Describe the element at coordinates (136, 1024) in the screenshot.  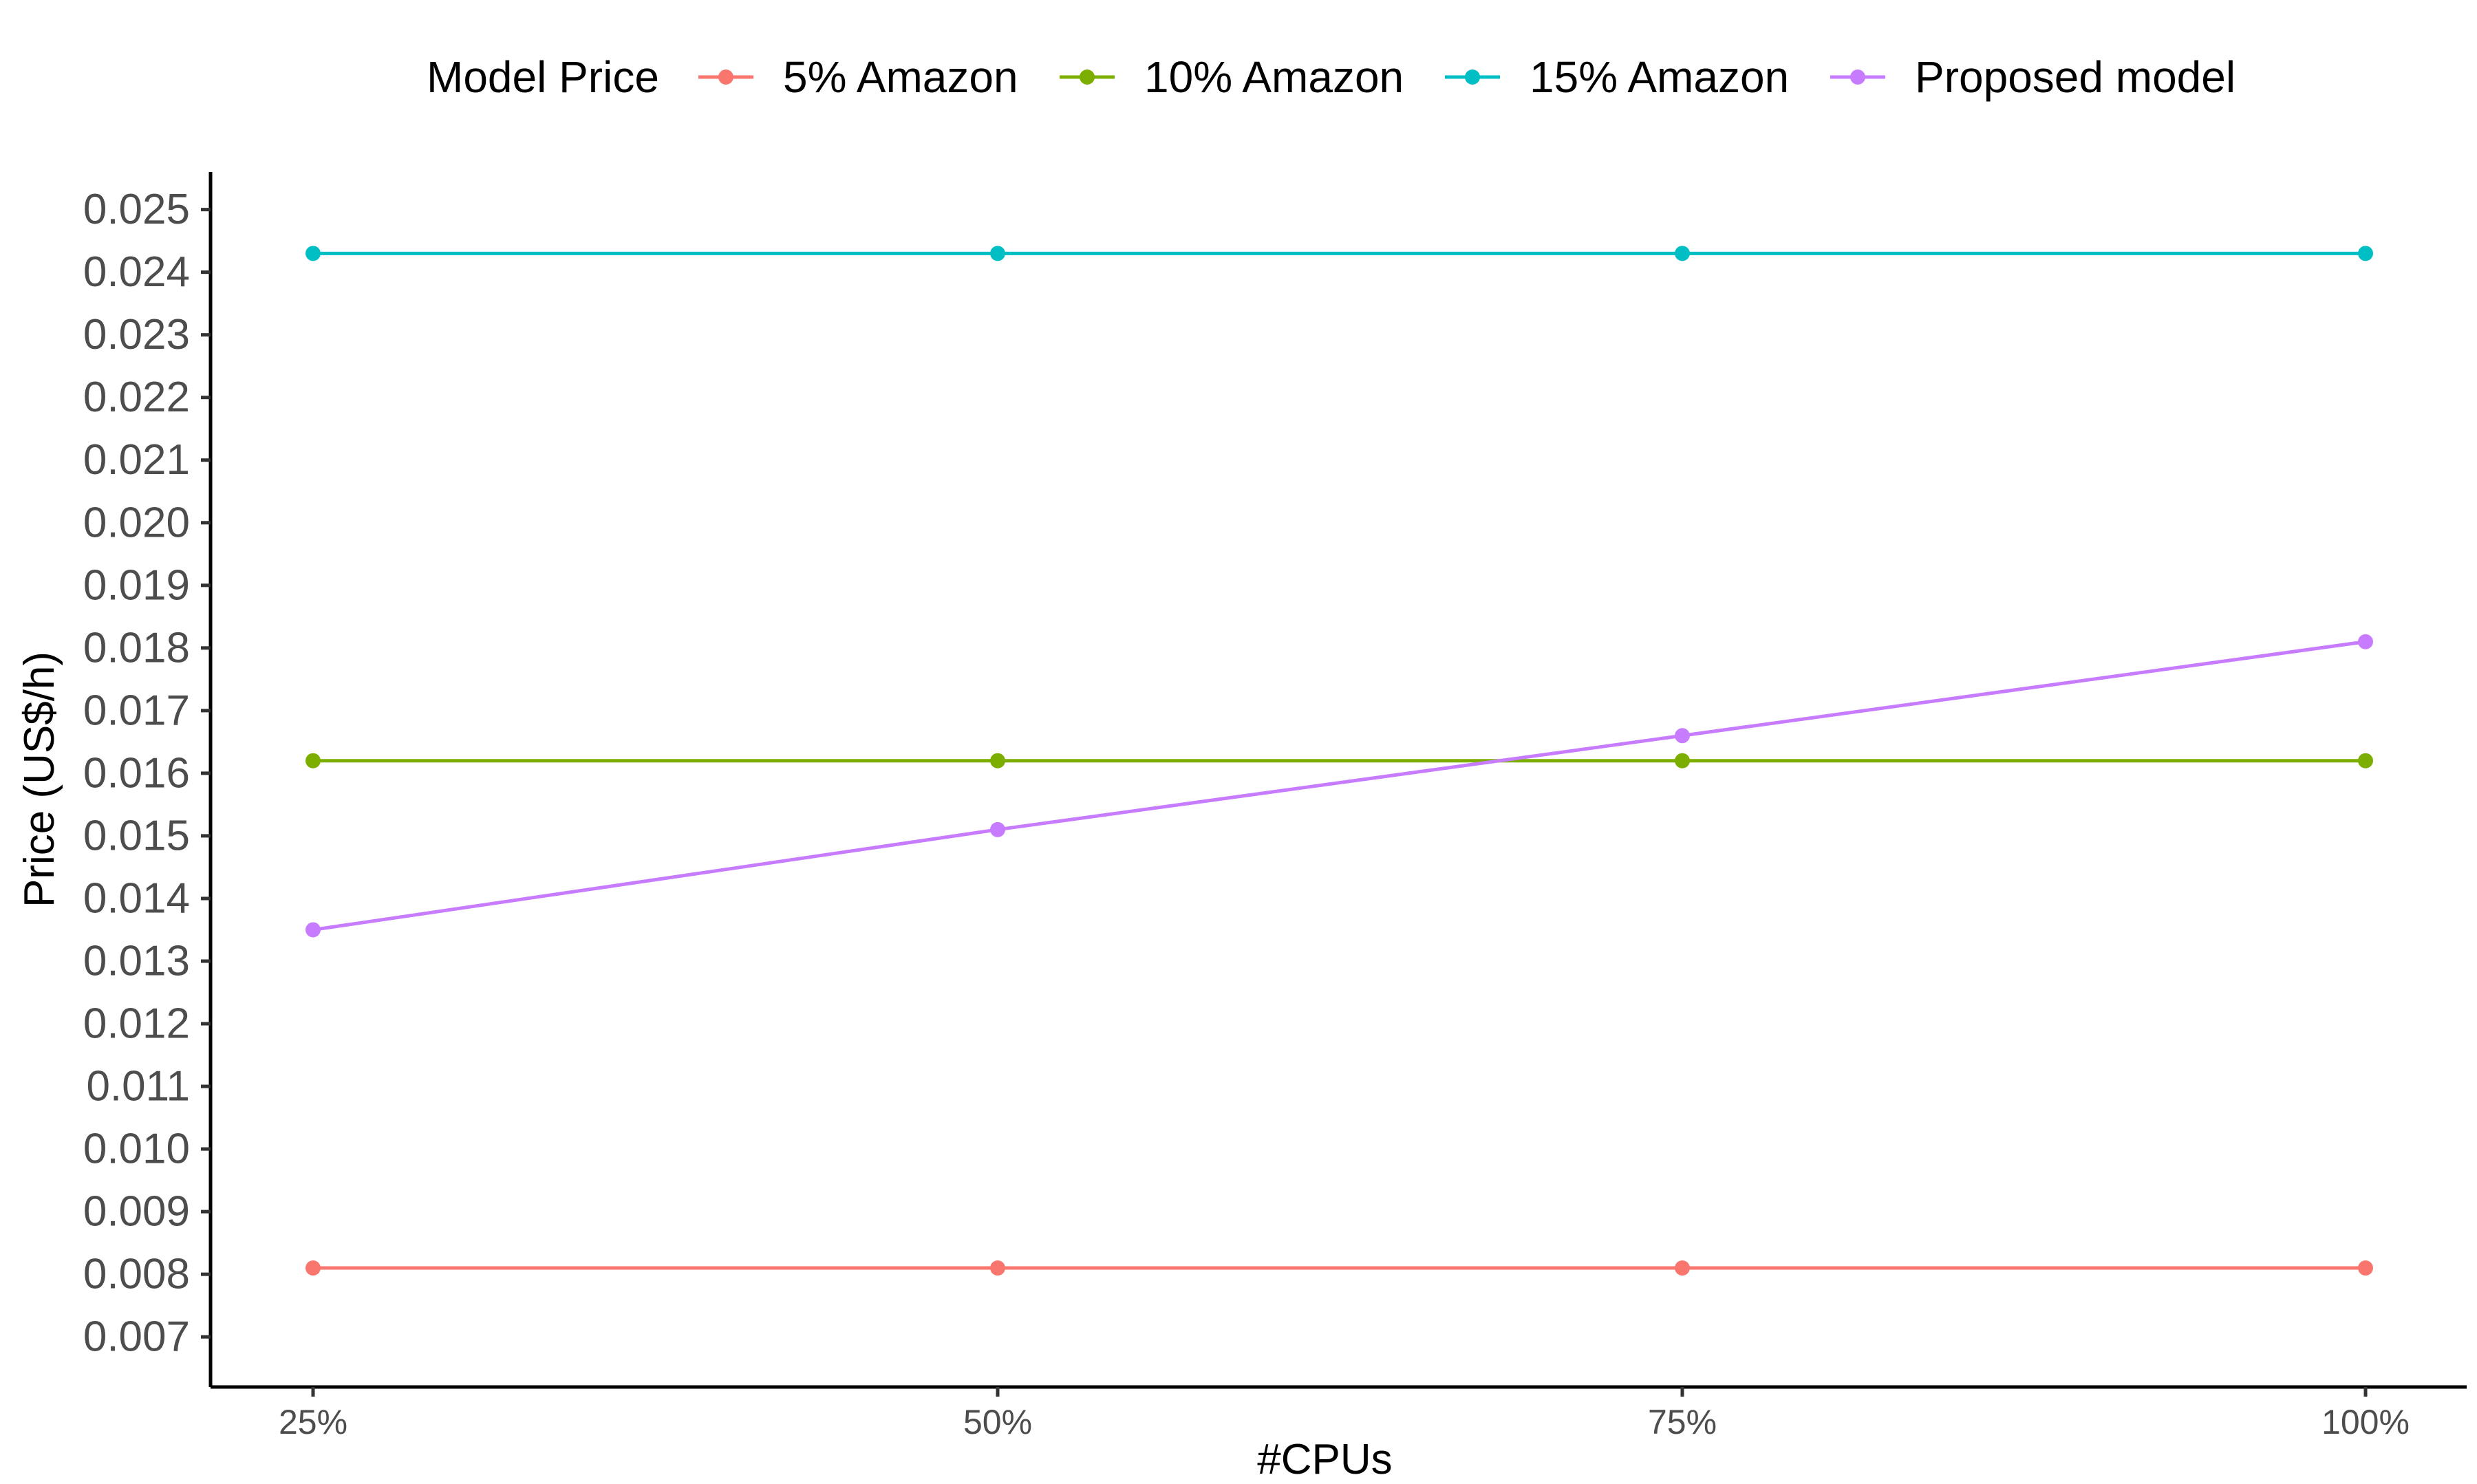
I see `y-tick-label: 0.012` at that location.